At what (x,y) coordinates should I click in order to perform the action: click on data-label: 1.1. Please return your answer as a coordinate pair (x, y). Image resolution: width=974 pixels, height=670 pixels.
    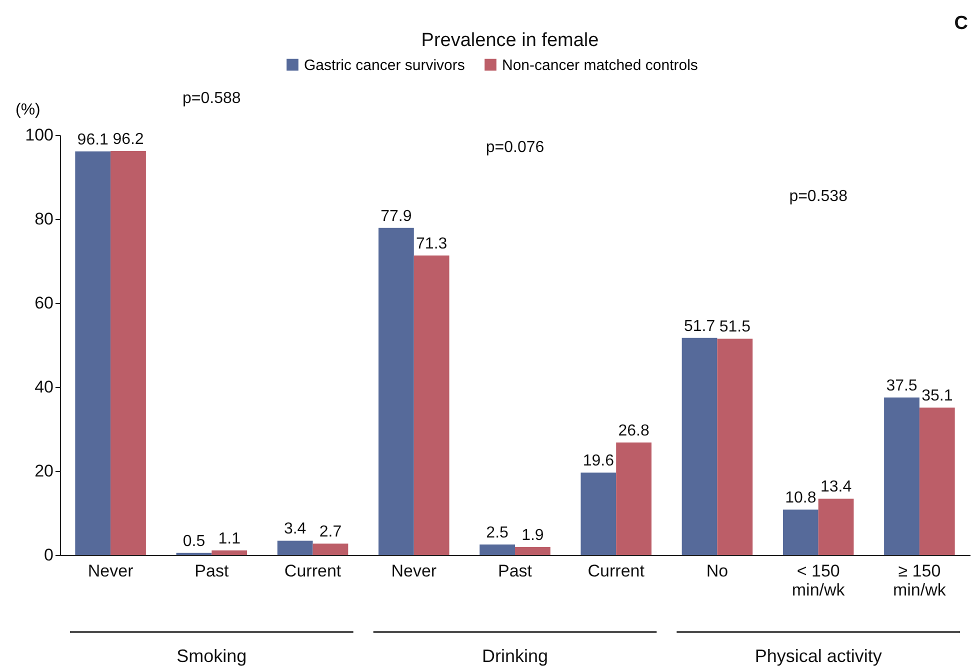
    Looking at the image, I should click on (229, 539).